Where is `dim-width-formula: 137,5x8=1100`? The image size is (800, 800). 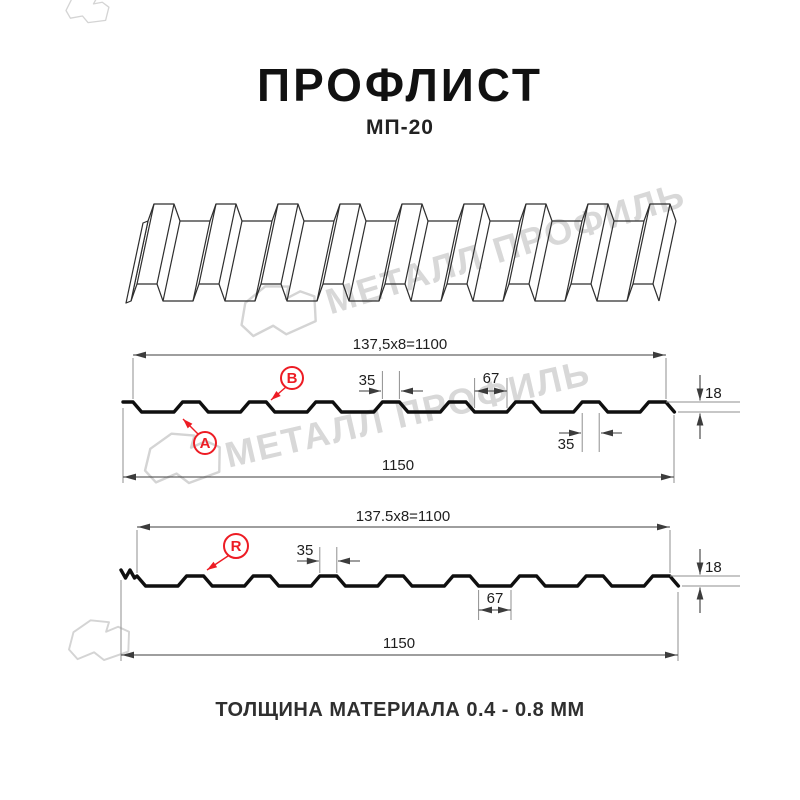
dim-width-formula: 137,5x8=1100 is located at coordinates (400, 344).